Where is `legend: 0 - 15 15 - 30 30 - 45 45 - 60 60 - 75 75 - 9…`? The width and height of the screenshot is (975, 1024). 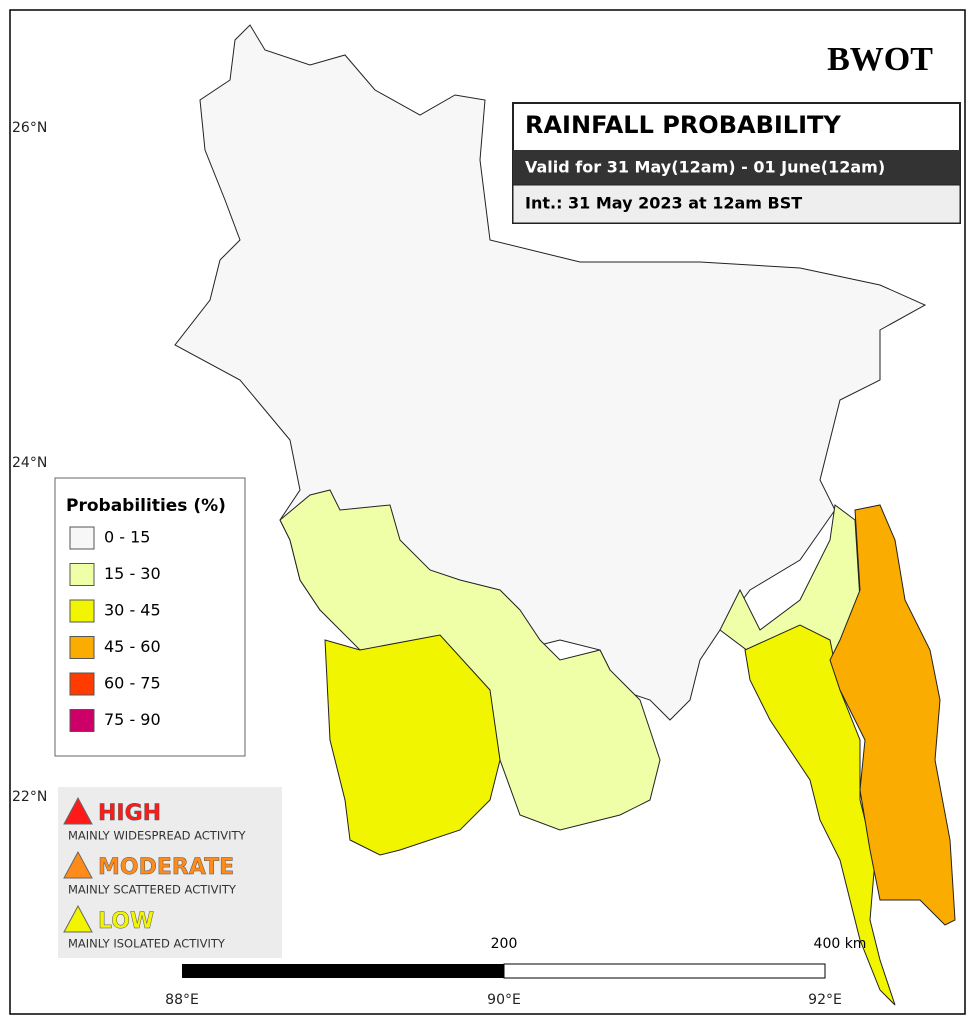 legend: 0 - 15 15 - 30 30 - 45 45 - 60 60 - 75 75 - 9… is located at coordinates (115, 629).